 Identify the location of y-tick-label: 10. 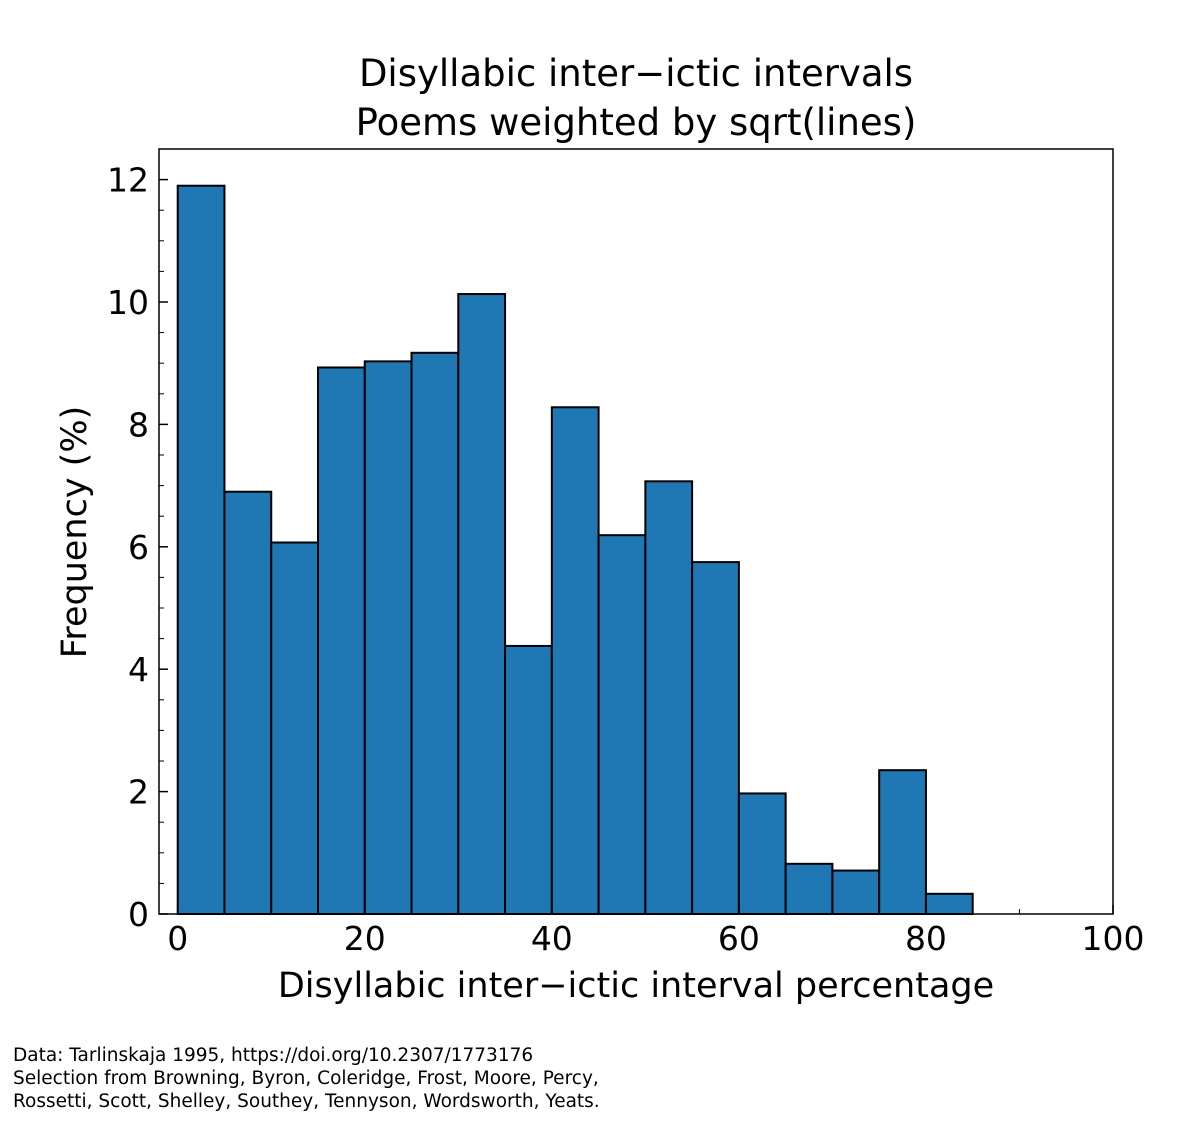
(128, 302).